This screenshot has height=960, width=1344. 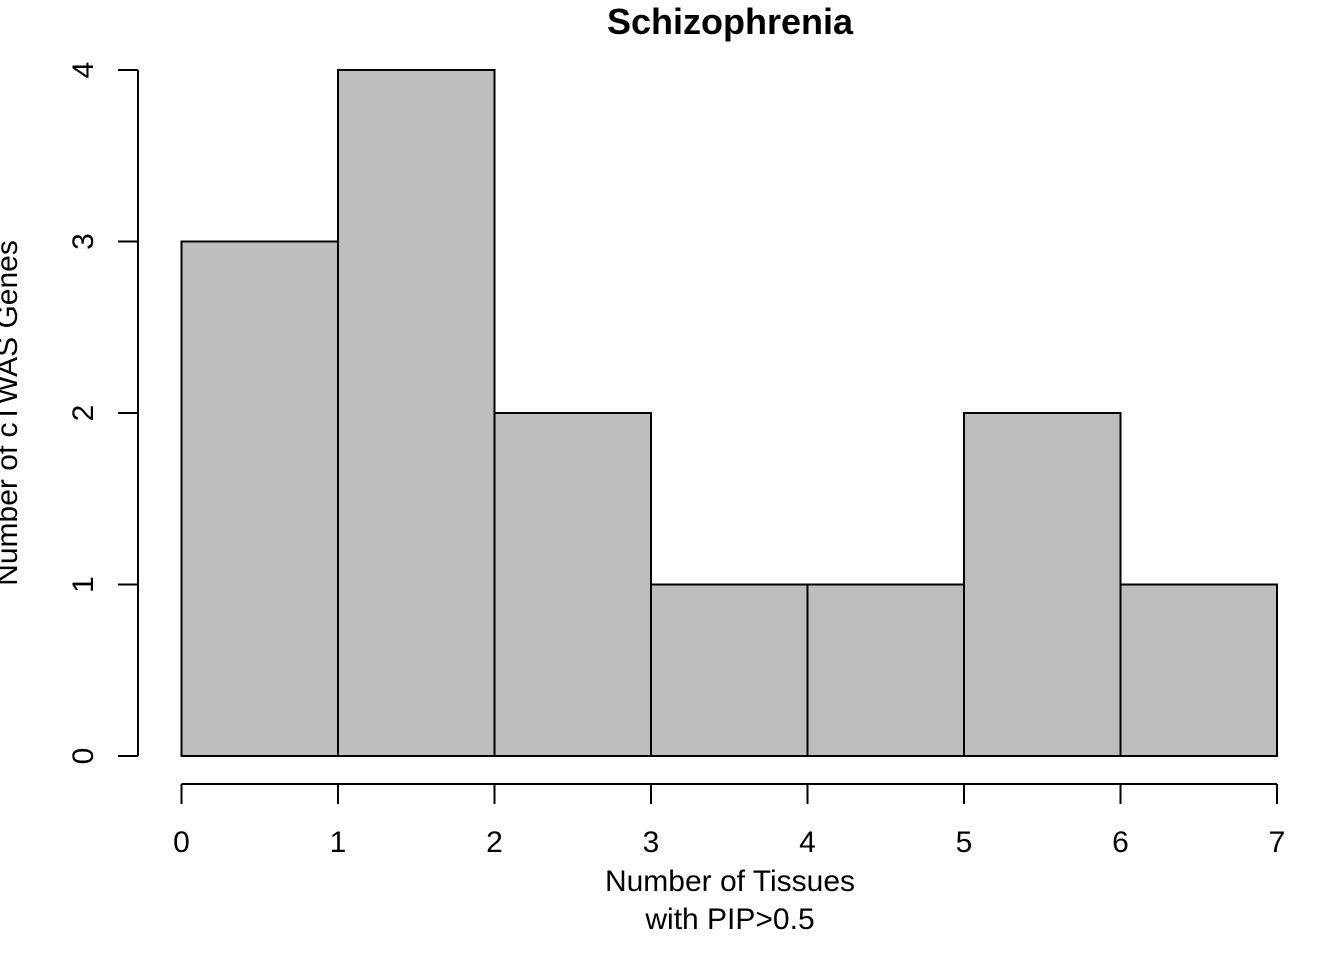 I want to click on x-axis: 0 1 2 3 4 5 6 7, so click(x=729, y=821).